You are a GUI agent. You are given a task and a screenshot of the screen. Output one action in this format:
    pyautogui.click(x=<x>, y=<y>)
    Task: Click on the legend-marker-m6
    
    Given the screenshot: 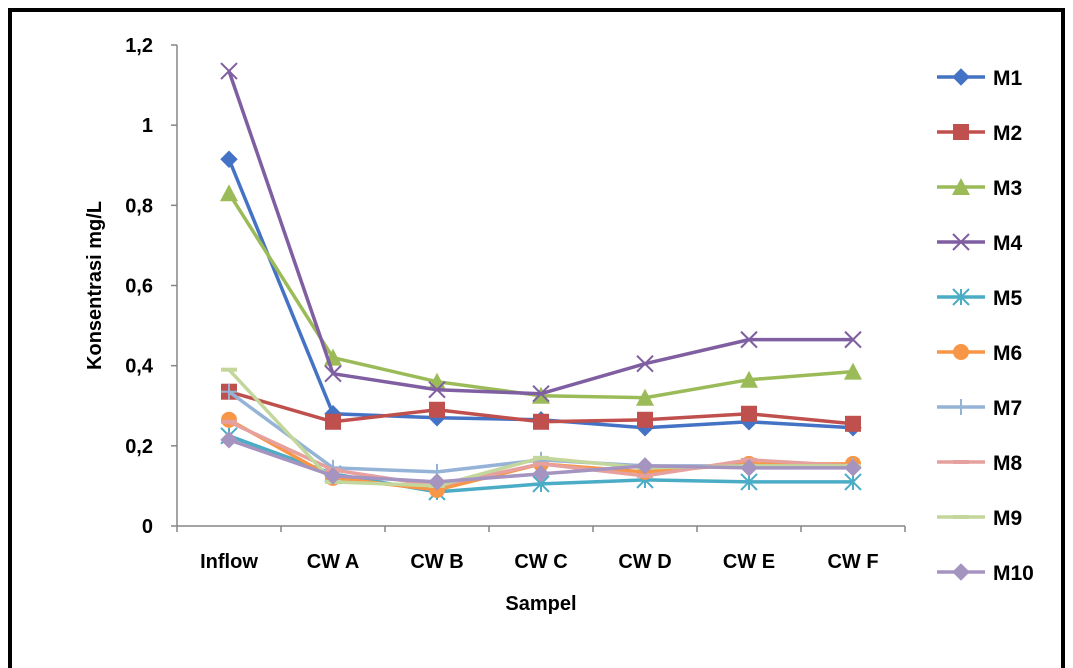 What is the action you would take?
    pyautogui.click(x=961, y=352)
    